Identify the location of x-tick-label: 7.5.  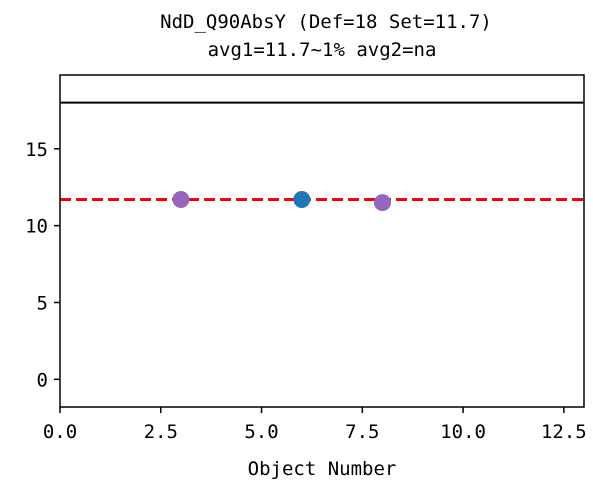
(362, 432).